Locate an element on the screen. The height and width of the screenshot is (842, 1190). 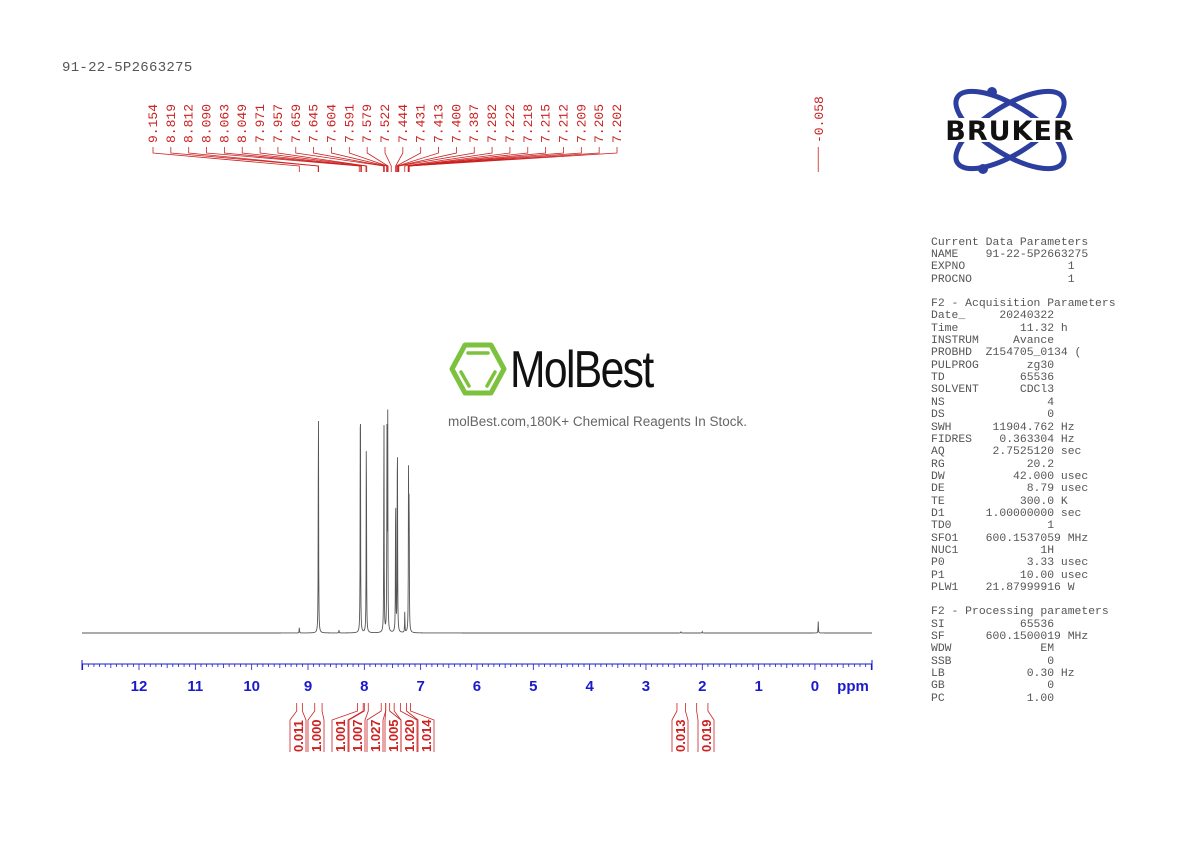
integral-value: 1.005 is located at coordinates (393, 735).